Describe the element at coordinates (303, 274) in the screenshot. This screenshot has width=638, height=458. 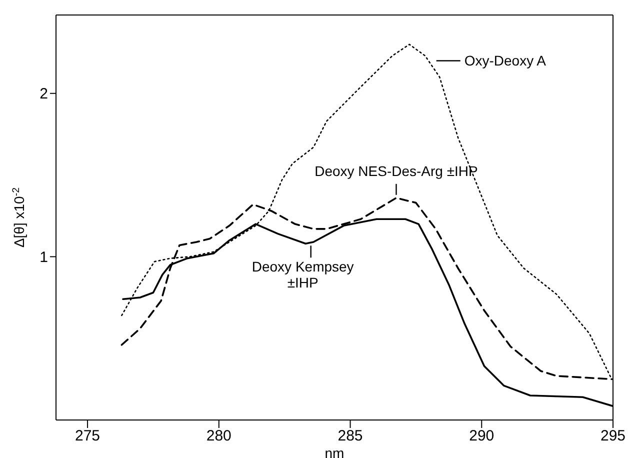
I see `annotation: Deoxy Kempsey ±IHP` at that location.